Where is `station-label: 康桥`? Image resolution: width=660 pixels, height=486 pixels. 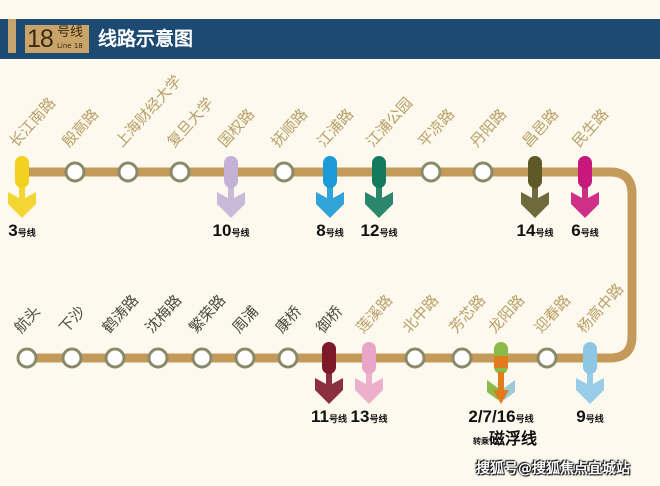 station-label: 康桥 is located at coordinates (288, 319).